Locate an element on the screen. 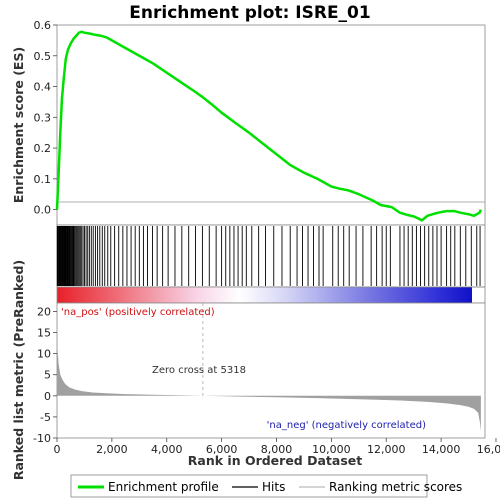 The image size is (500, 500). x-tick-label: 0 is located at coordinates (57, 449).